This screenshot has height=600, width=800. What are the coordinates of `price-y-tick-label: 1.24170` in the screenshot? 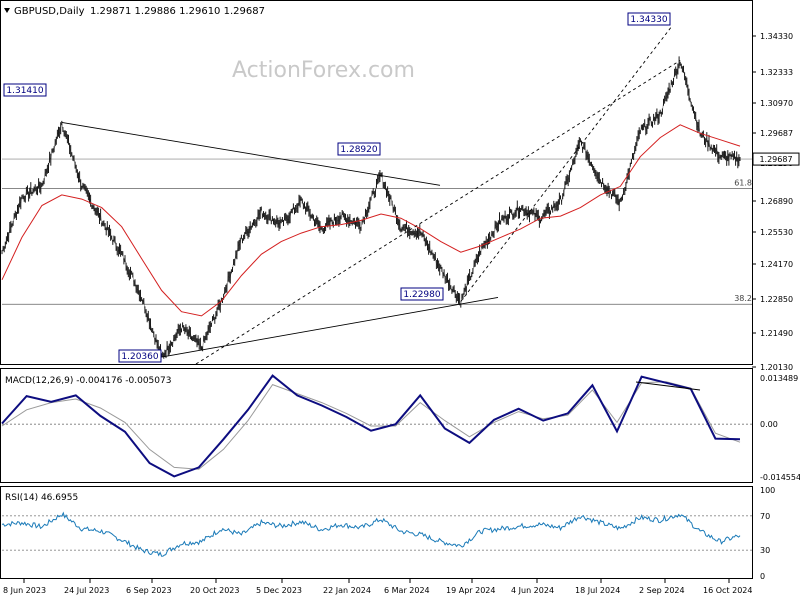 It's located at (776, 264).